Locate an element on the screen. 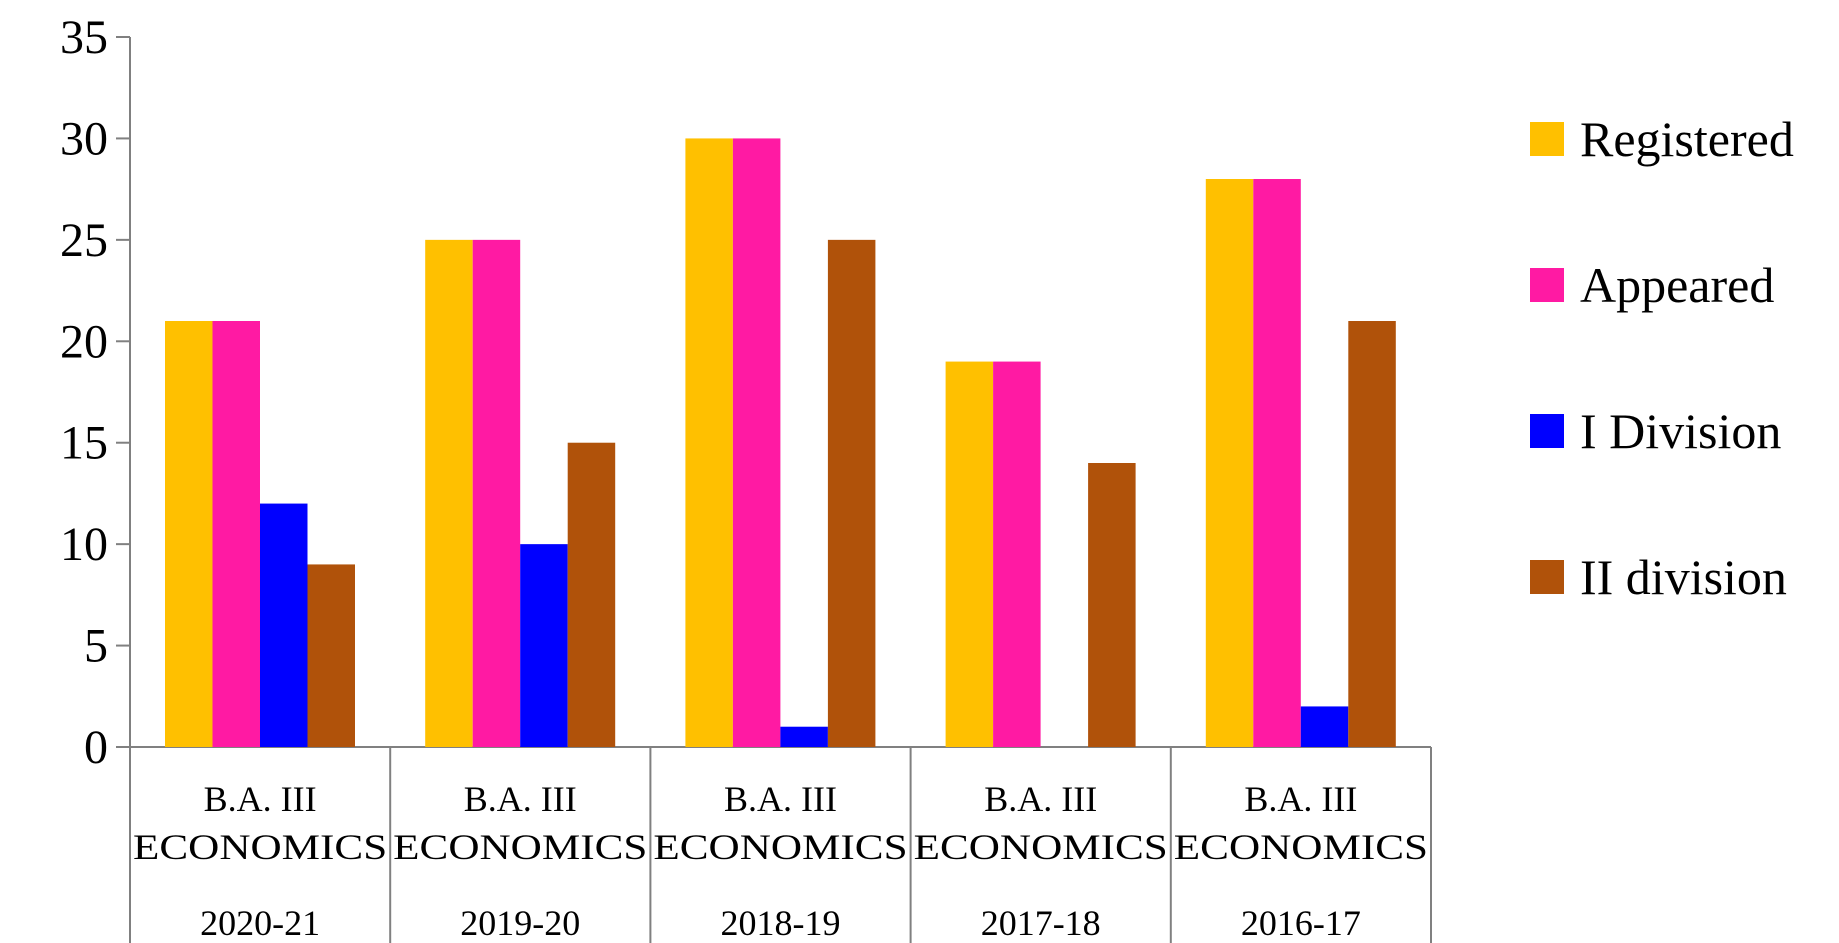  y-tick-label: 20 is located at coordinates (84, 341).